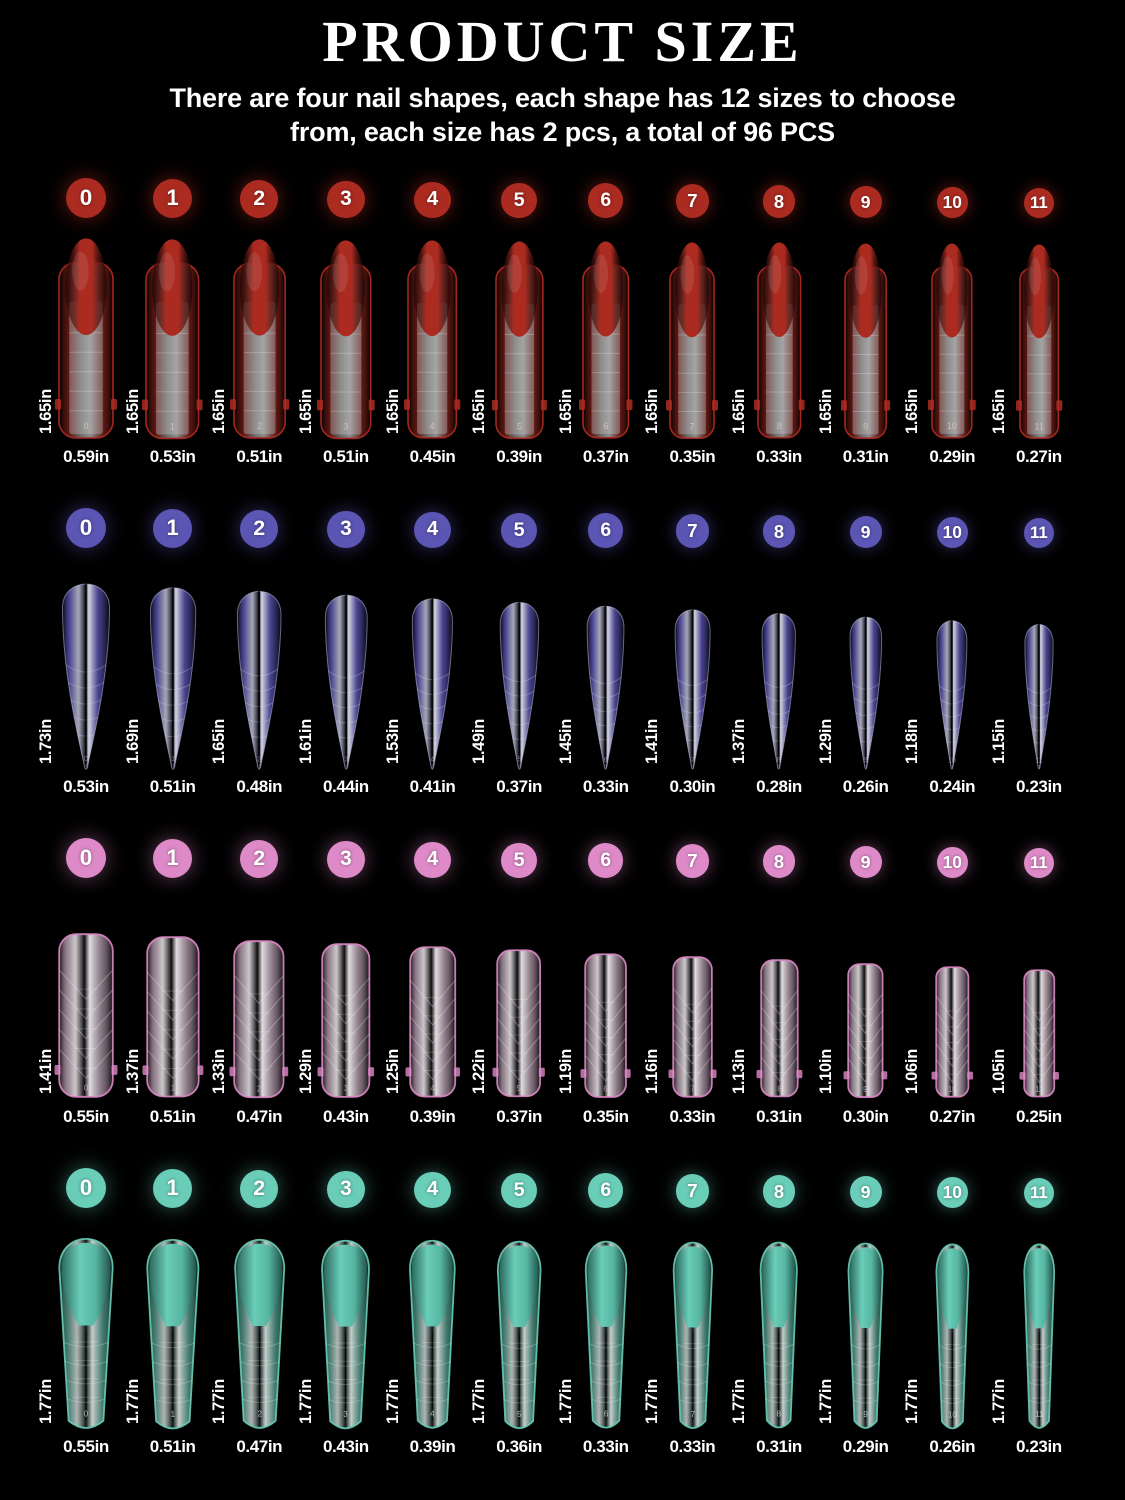  What do you see at coordinates (259, 339) in the screenshot?
I see `nail-tip-round-short-2: 2` at bounding box center [259, 339].